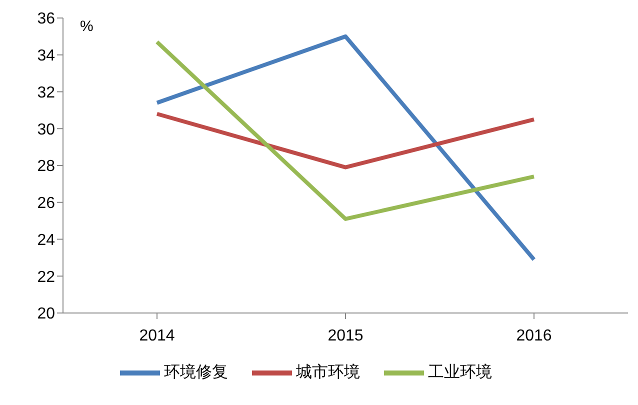 The height and width of the screenshot is (405, 638). I want to click on y-tick-label: 26, so click(46, 203).